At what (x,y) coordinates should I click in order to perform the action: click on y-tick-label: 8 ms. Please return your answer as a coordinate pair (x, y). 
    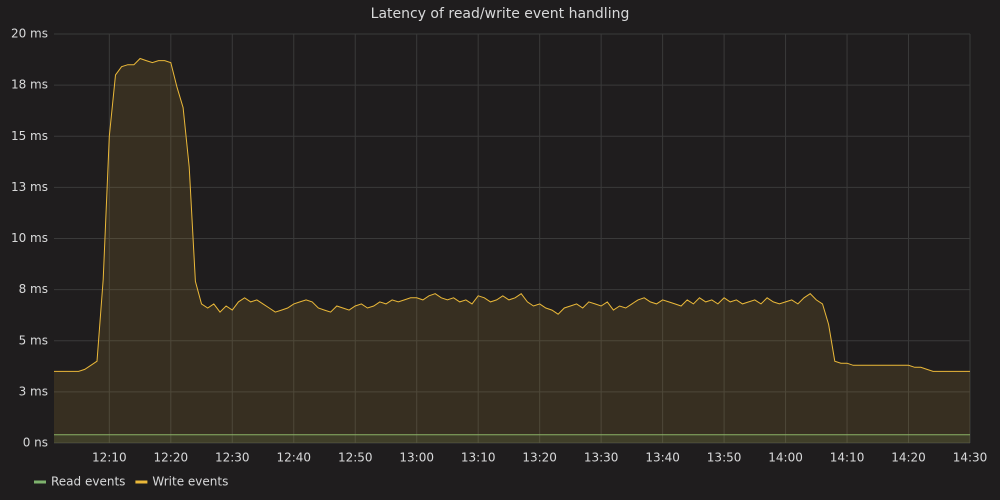
    Looking at the image, I should click on (33, 289).